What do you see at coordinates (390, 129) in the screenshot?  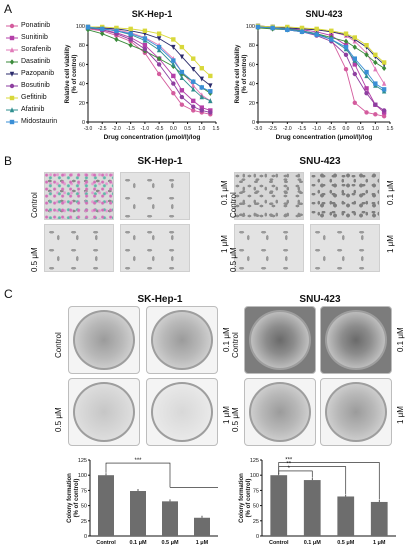 I see `x-tick-label: 1.5` at bounding box center [390, 129].